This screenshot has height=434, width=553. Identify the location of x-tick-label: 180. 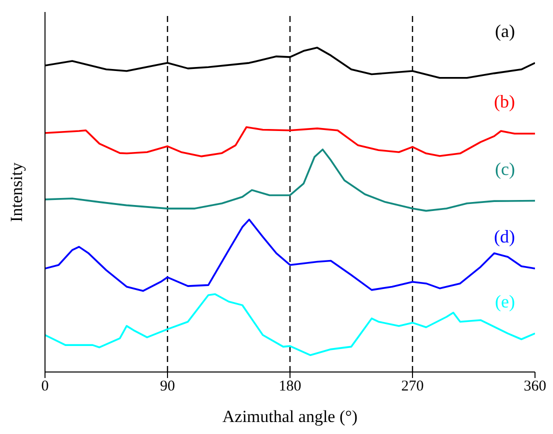
(290, 386).